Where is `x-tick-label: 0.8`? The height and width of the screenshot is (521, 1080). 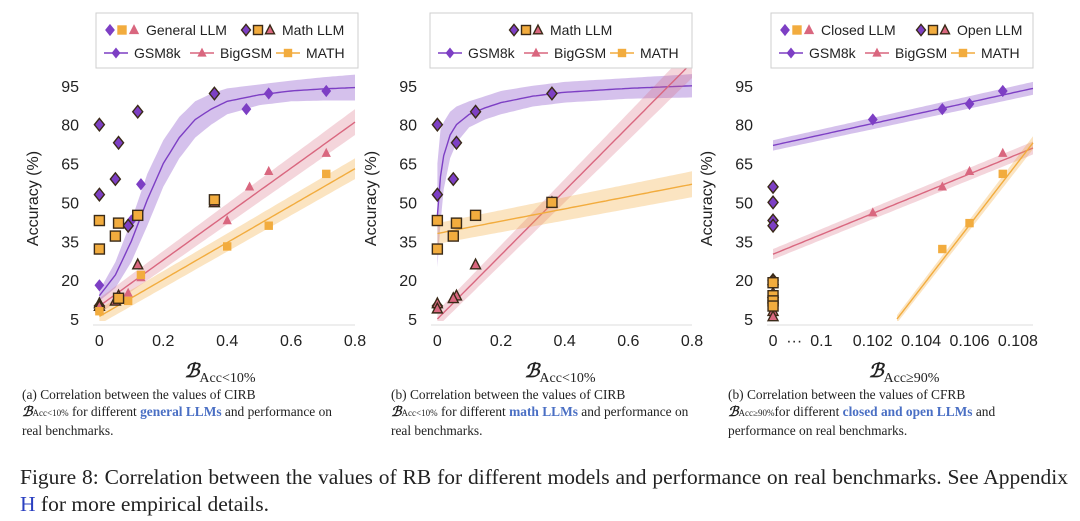 x-tick-label: 0.8 is located at coordinates (355, 341).